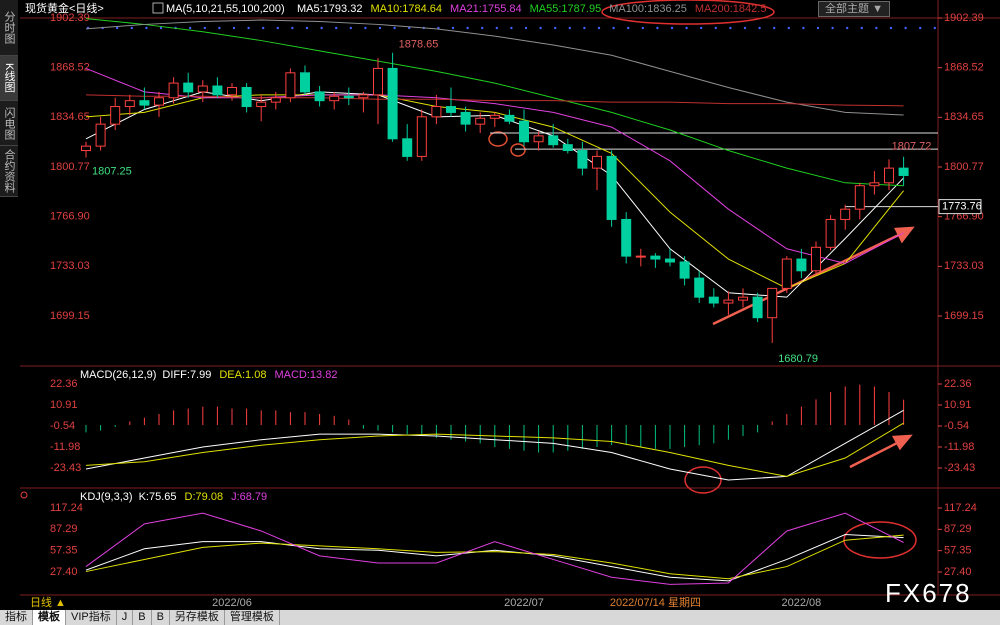  I want to click on legend-name: MA200, so click(712, 9).